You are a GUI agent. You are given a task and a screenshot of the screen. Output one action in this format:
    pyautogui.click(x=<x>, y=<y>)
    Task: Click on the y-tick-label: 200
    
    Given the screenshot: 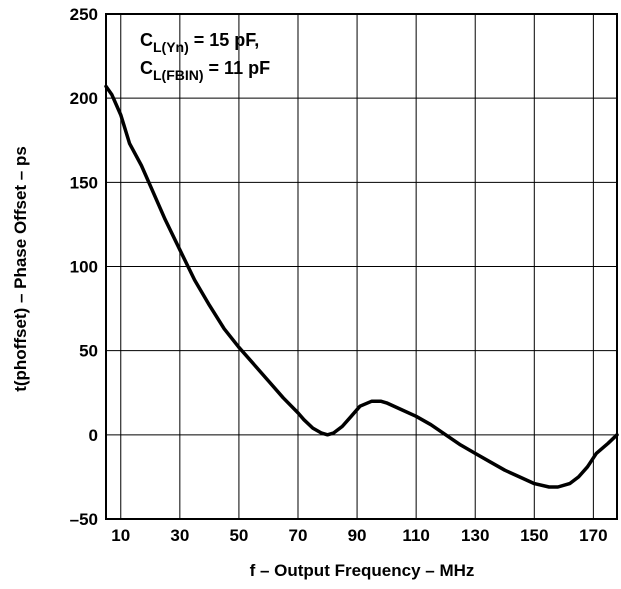 What is the action you would take?
    pyautogui.click(x=84, y=98)
    